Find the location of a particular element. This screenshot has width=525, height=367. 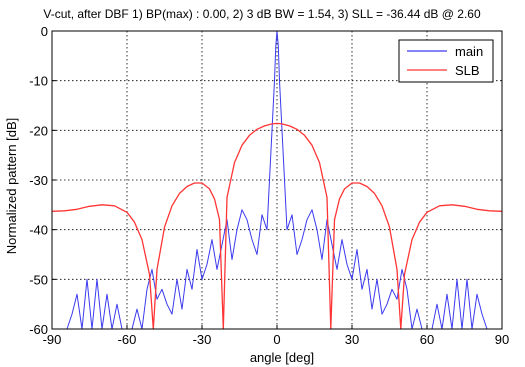

y-tick-label: -50 is located at coordinates (38, 279).